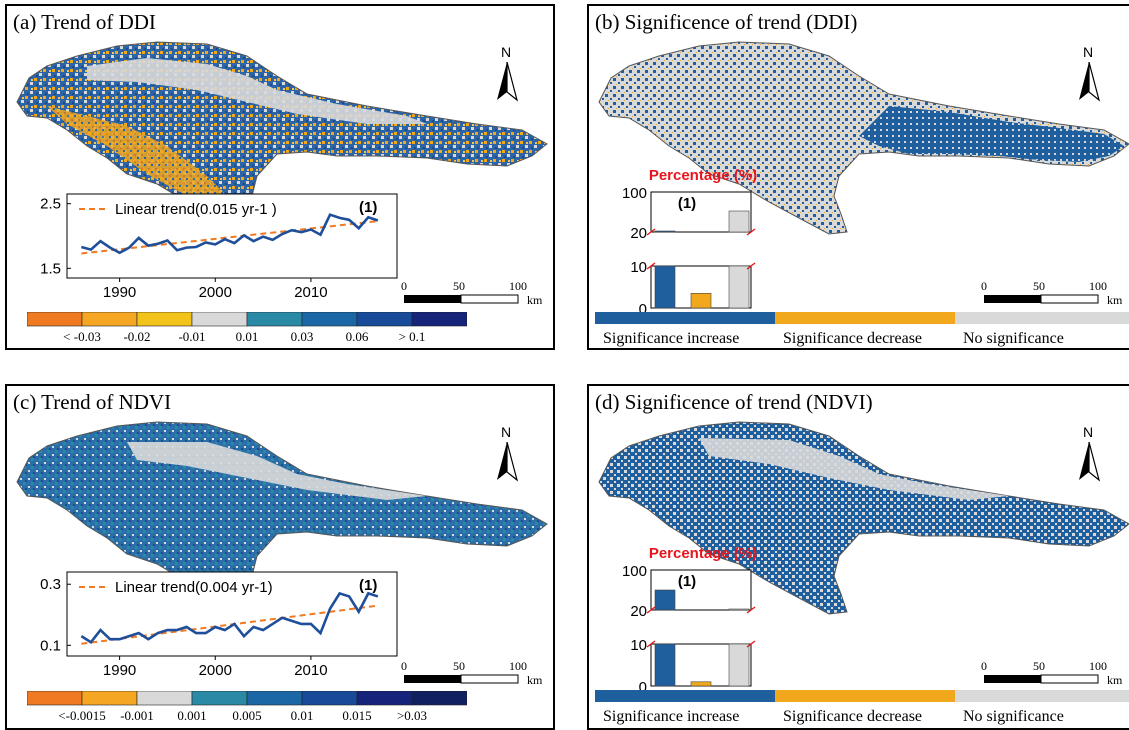 This screenshot has width=1129, height=730. What do you see at coordinates (136, 336) in the screenshot?
I see `colorbar-label: -0.02` at bounding box center [136, 336].